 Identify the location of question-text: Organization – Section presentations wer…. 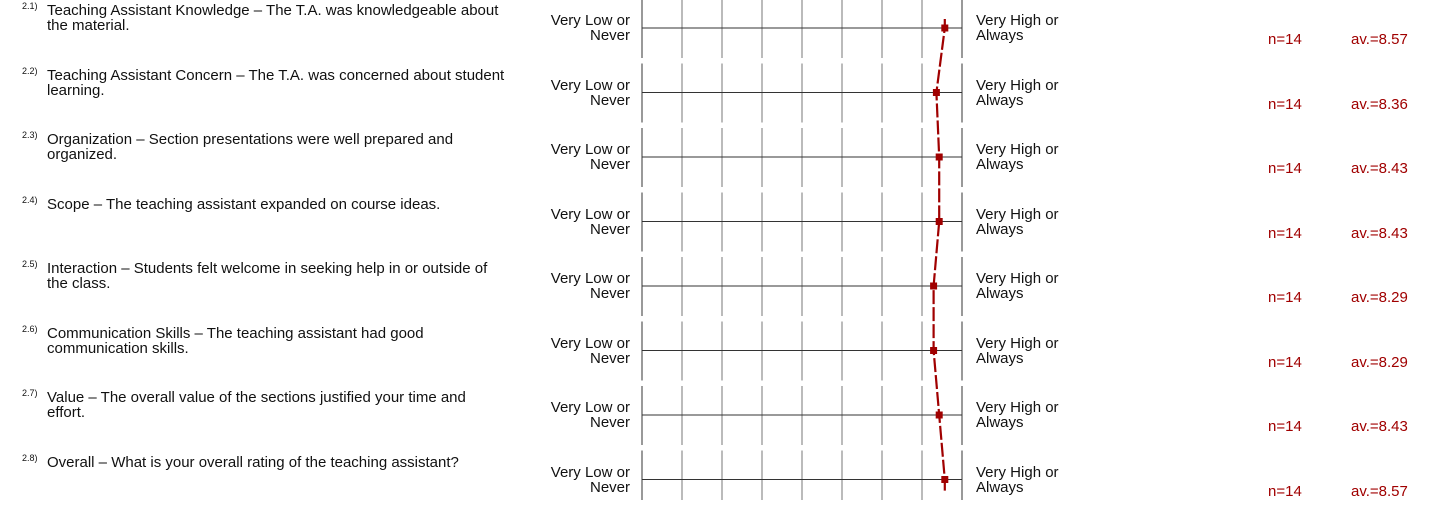
(250, 147).